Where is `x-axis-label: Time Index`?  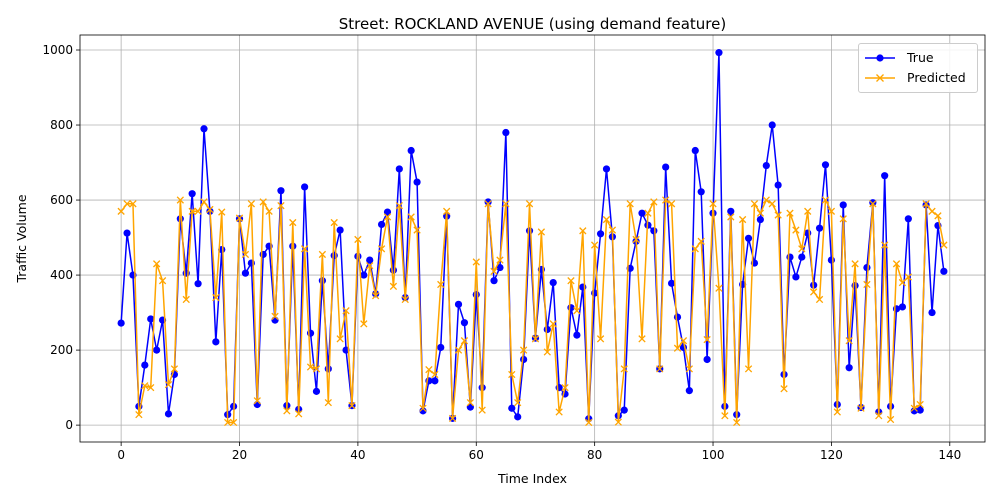 x-axis-label: Time Index is located at coordinates (532, 478).